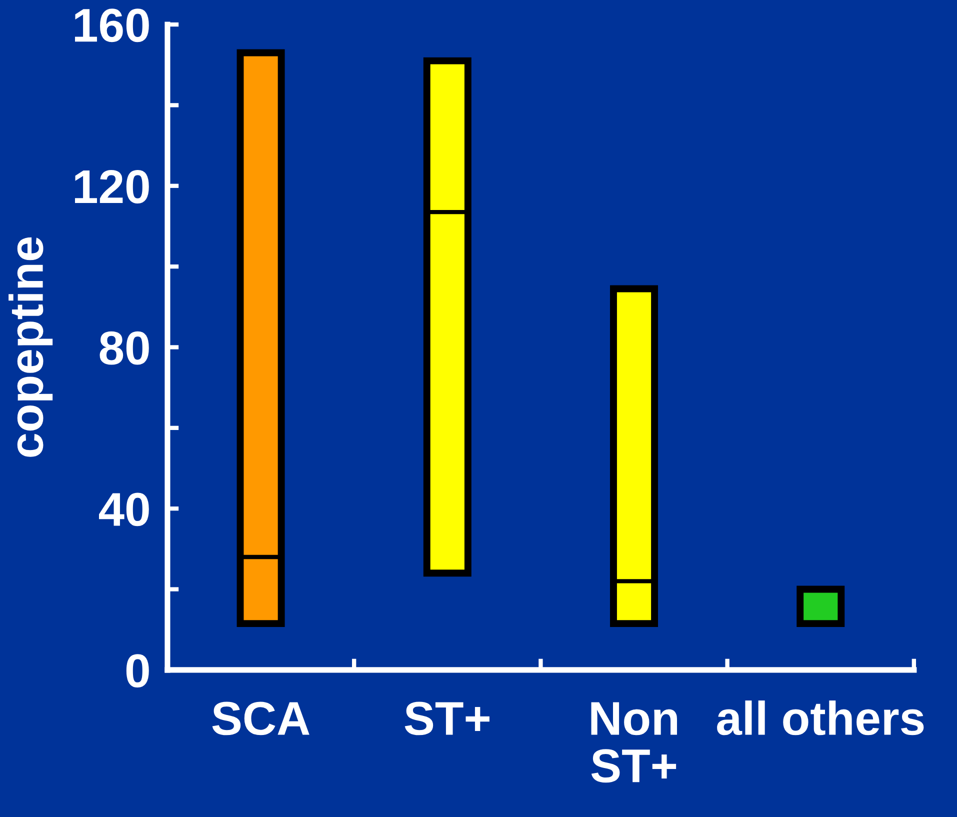  What do you see at coordinates (634, 742) in the screenshot?
I see `x-tick-label: Non ST+` at bounding box center [634, 742].